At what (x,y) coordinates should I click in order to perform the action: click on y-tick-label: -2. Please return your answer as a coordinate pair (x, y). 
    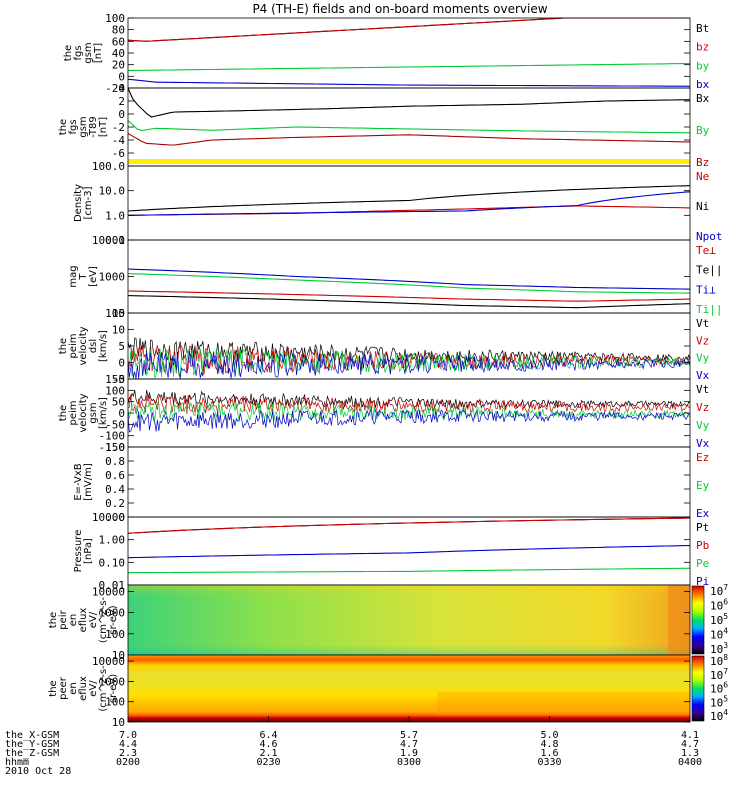
    Looking at the image, I should click on (118, 127).